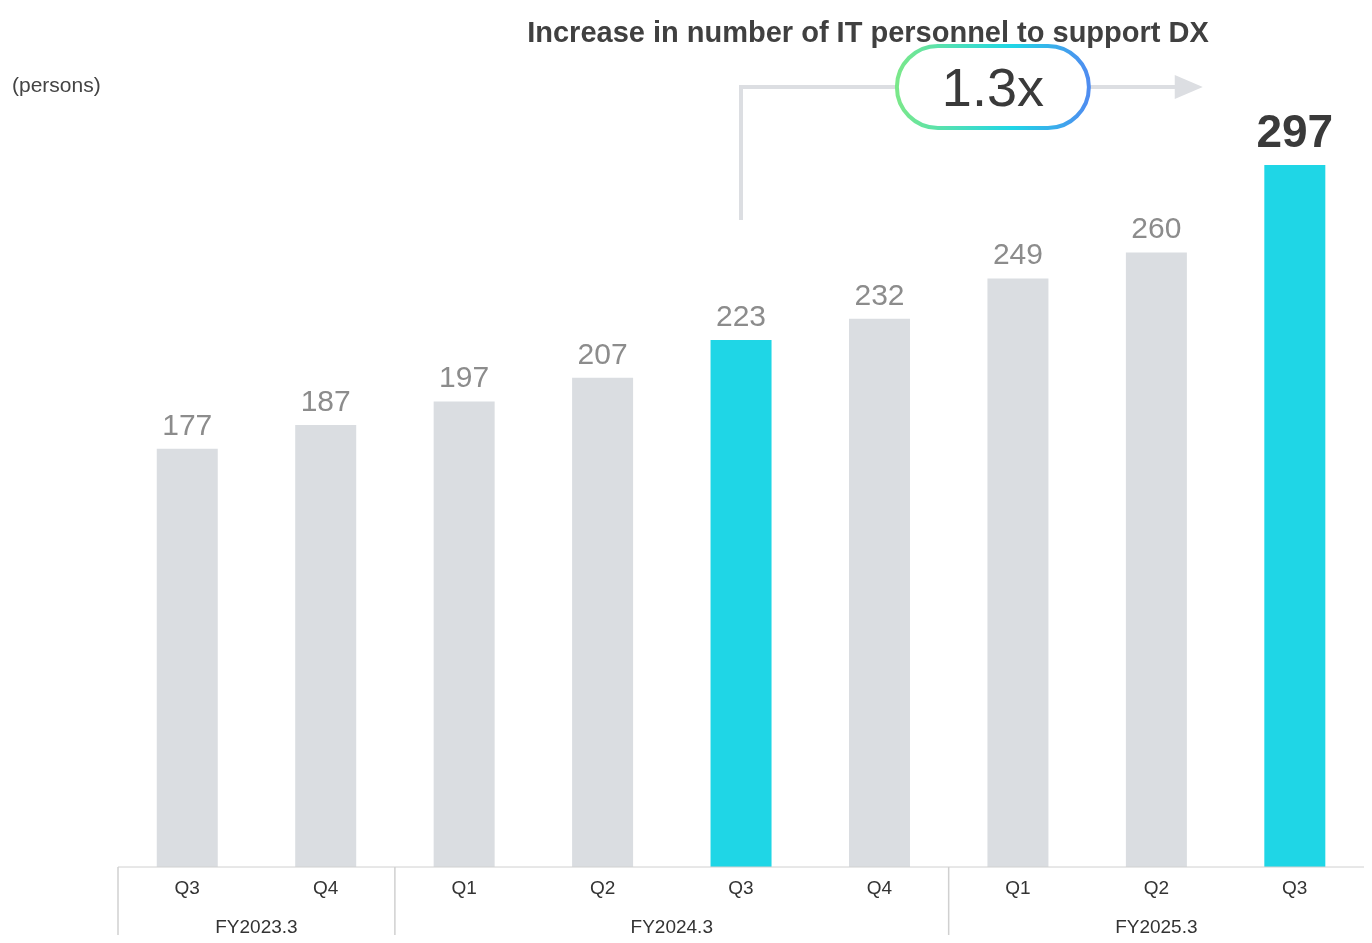  I want to click on data-label: 207, so click(602, 353).